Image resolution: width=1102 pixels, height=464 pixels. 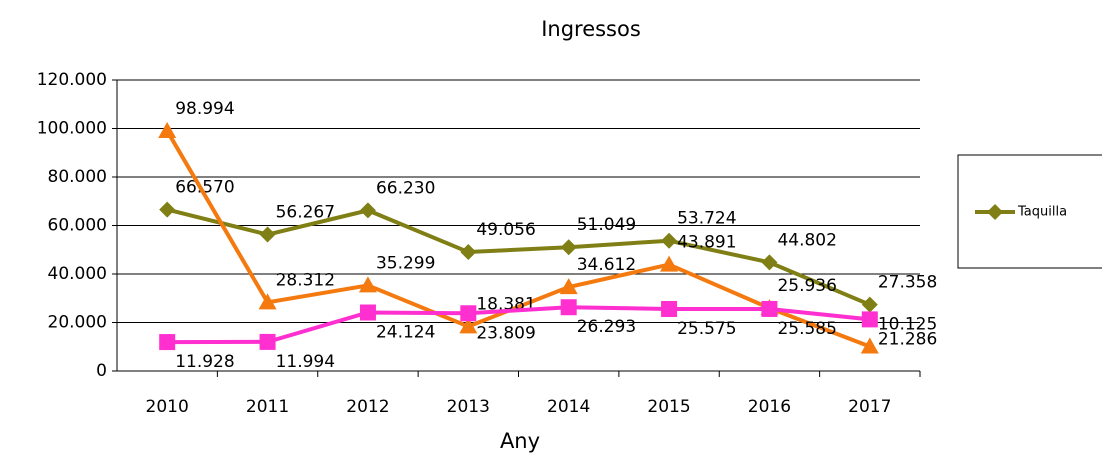 I want to click on data-label: 56.267, so click(x=305, y=213).